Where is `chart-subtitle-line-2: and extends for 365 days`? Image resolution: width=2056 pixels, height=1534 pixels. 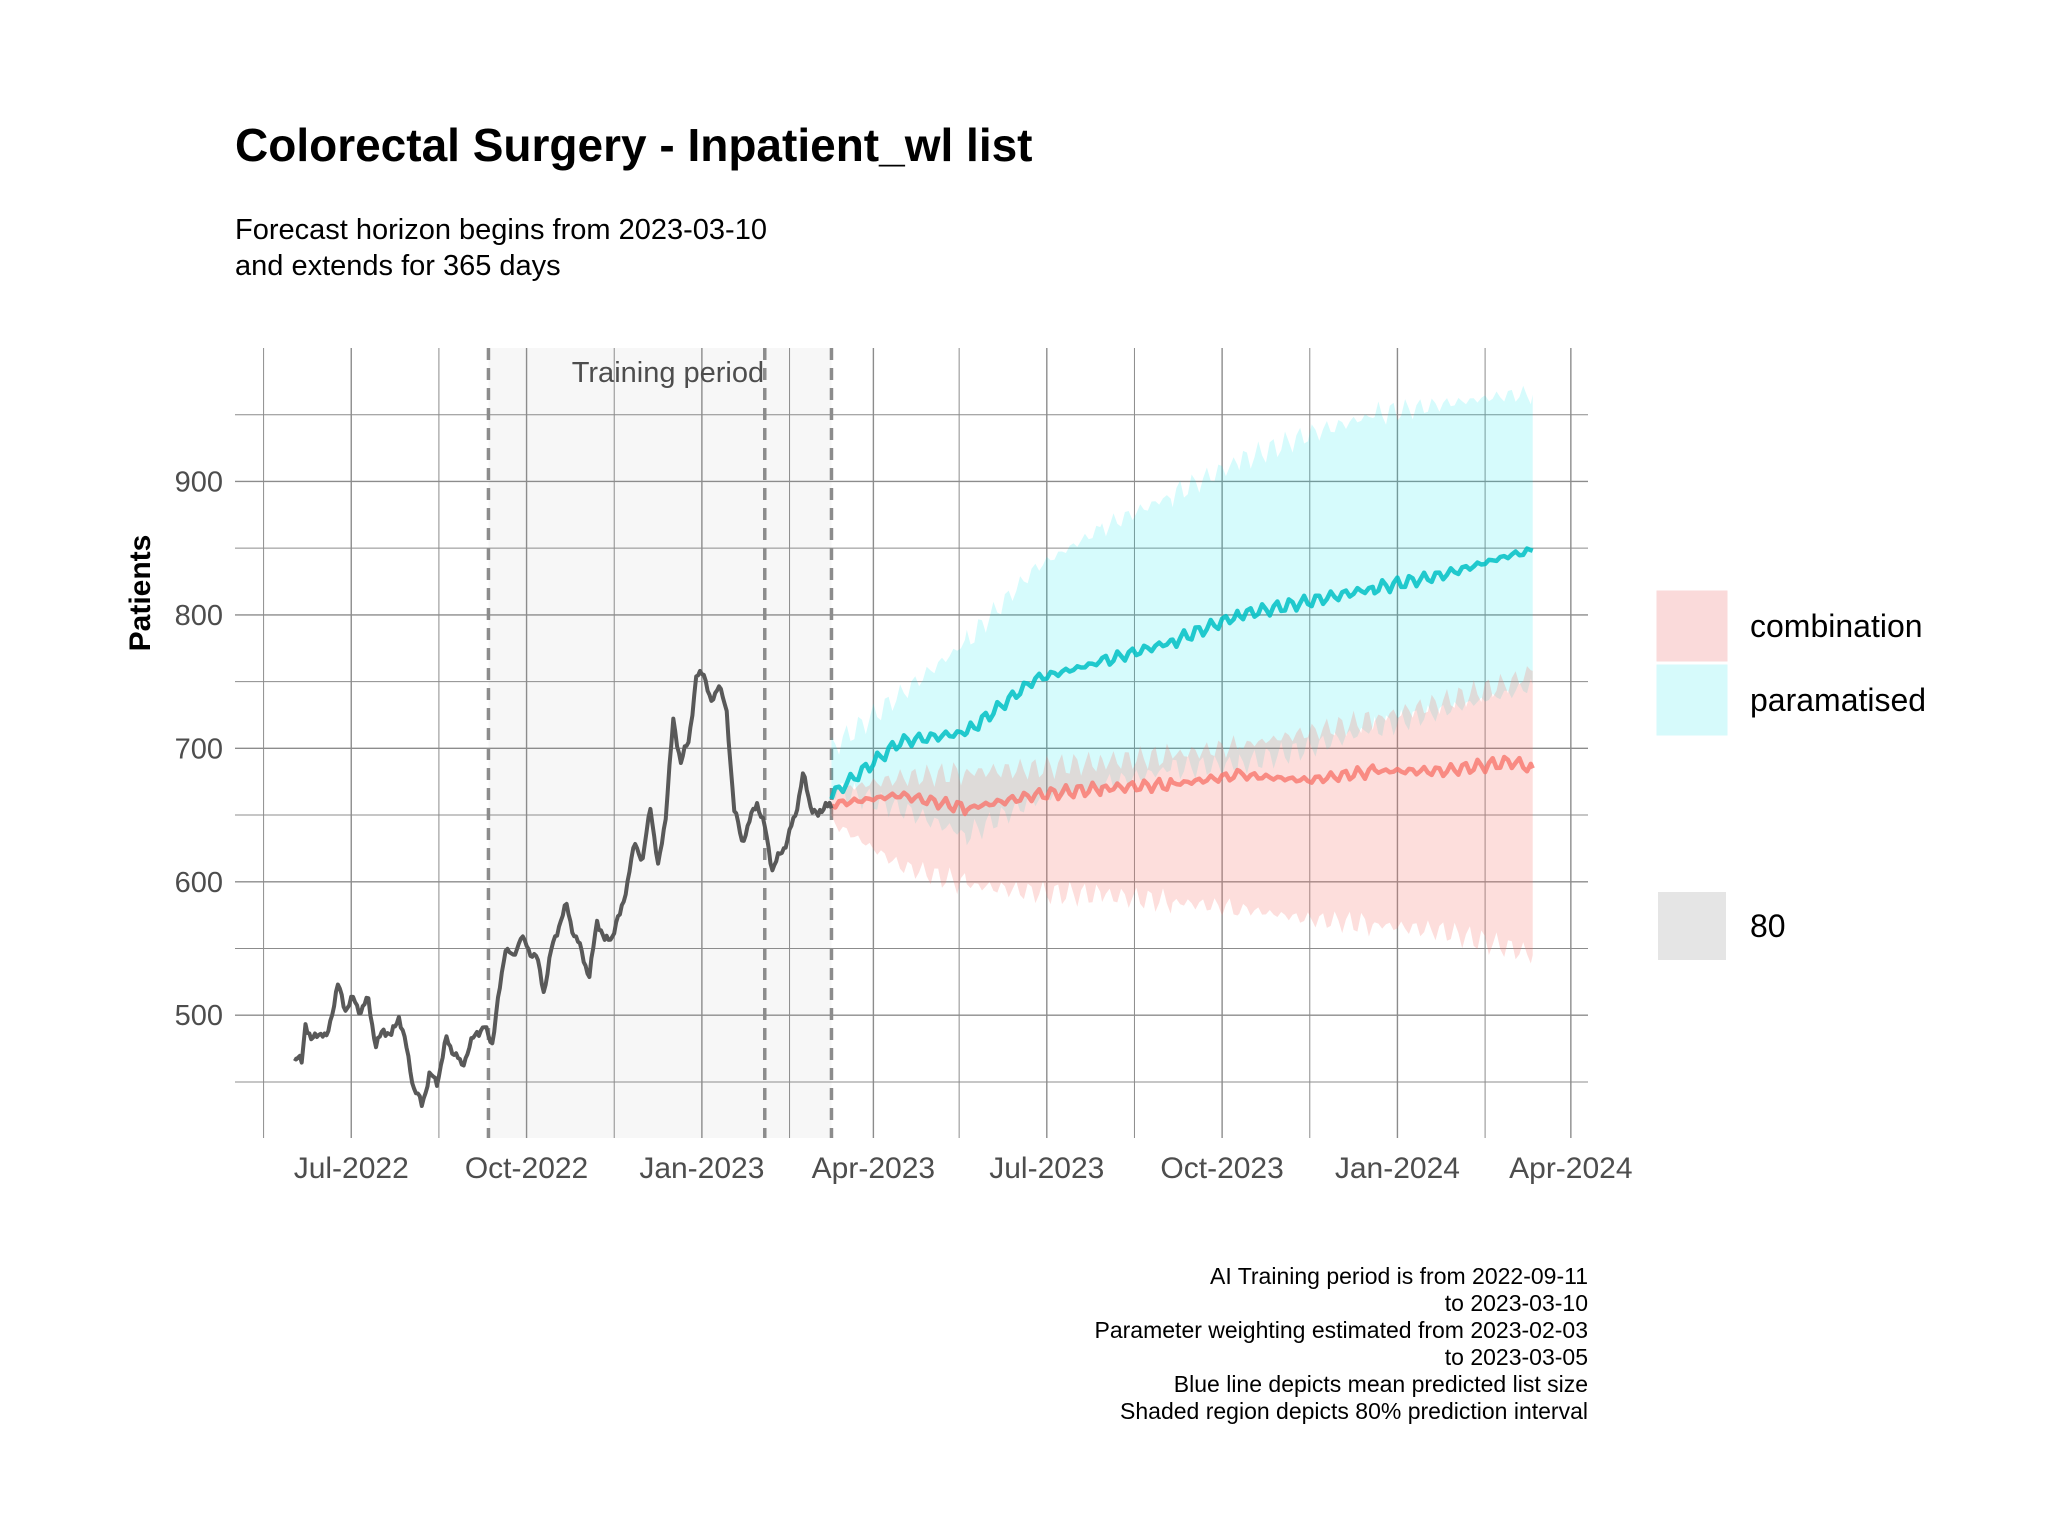 chart-subtitle-line-2: and extends for 365 days is located at coordinates (398, 266).